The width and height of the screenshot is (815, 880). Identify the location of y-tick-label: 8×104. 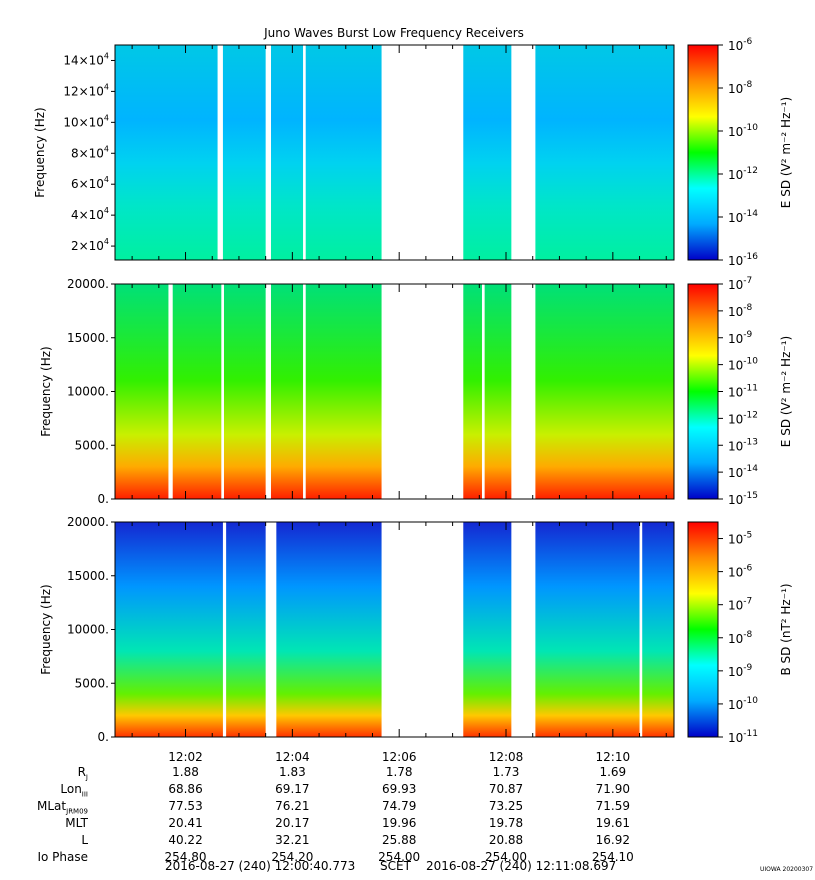
(90, 152).